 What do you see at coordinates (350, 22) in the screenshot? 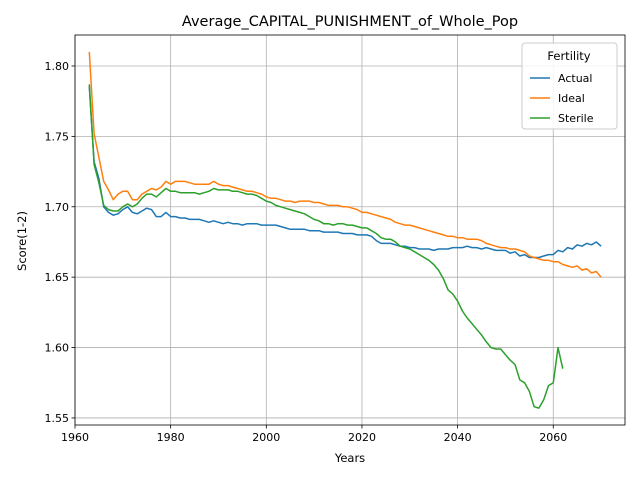
I see `chart-title: Average_CAPITAL_PUNISHMENT_of_Whole_Pop` at bounding box center [350, 22].